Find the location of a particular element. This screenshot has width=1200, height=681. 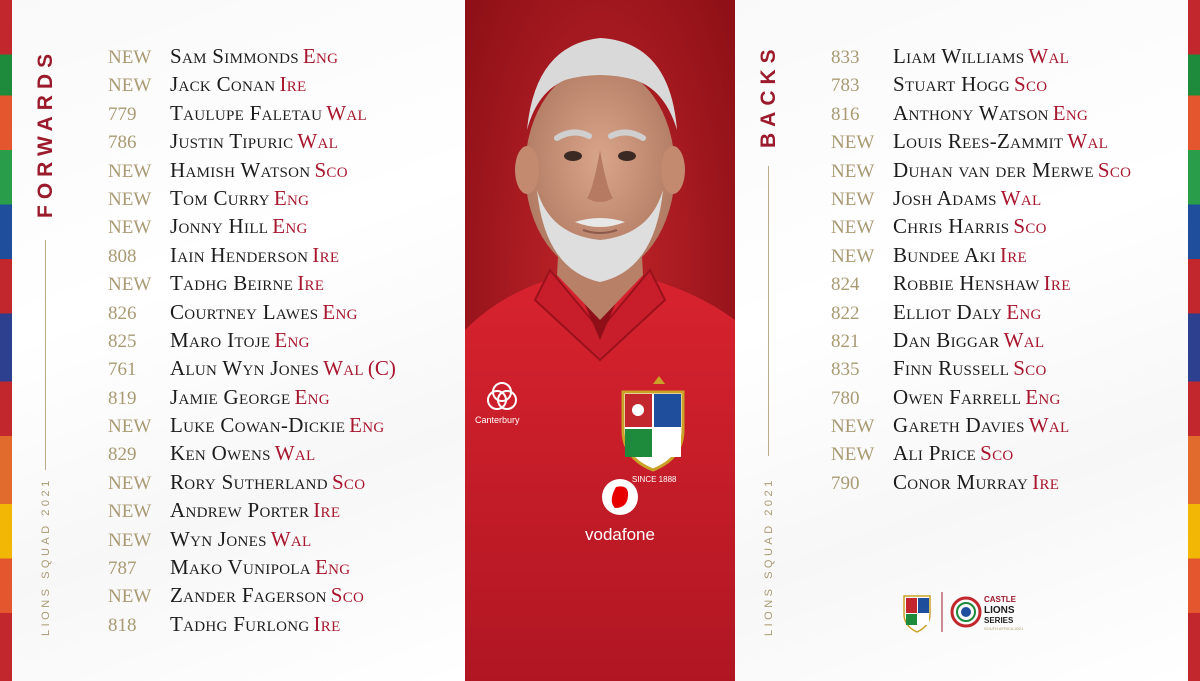

player-row: NEW Luke Cowan-Dickie Eng is located at coordinates (252, 425).